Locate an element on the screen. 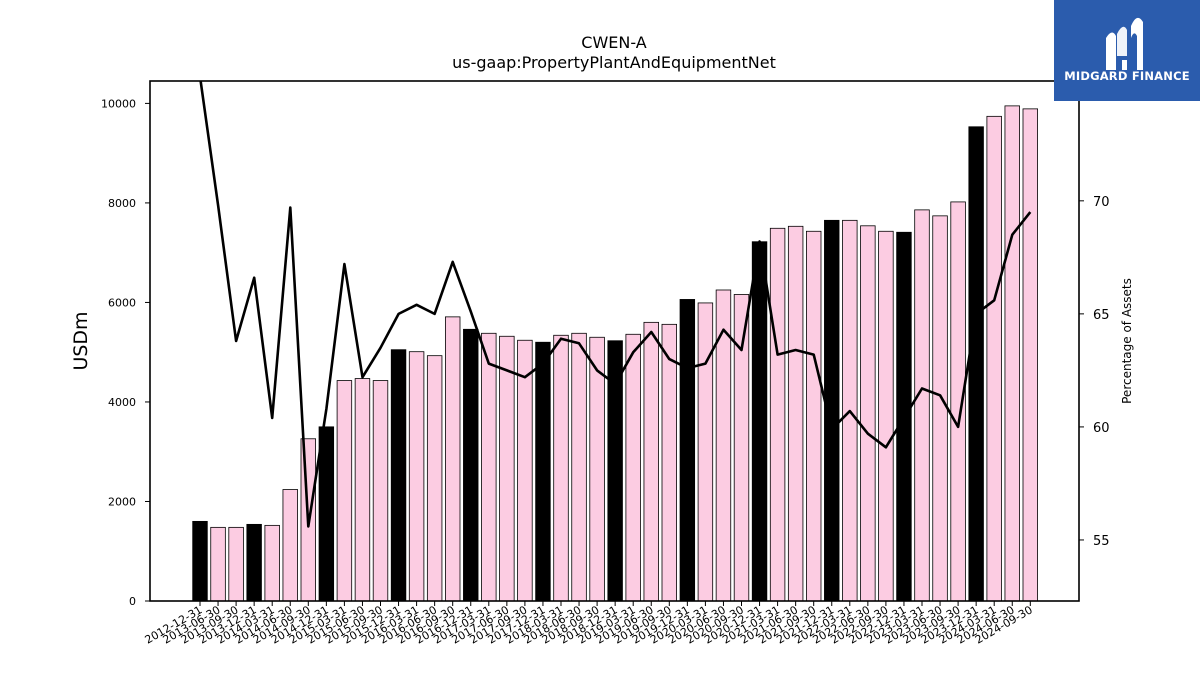 The height and width of the screenshot is (675, 1200). y-tick-label: 6000 is located at coordinates (122, 302).